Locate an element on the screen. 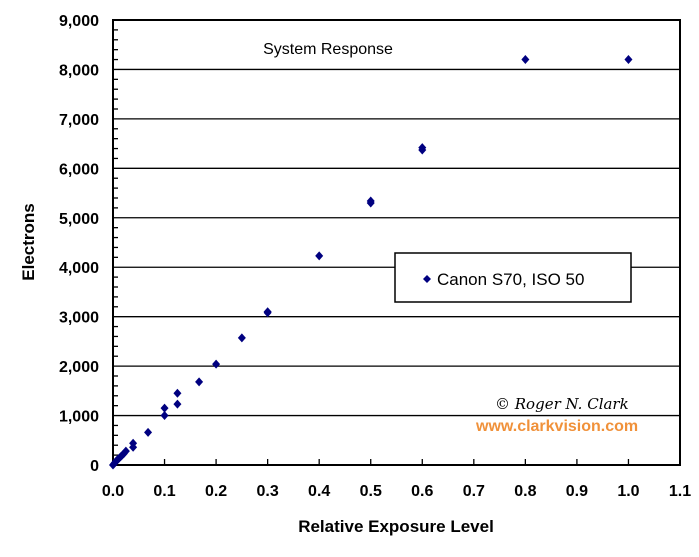 Image resolution: width=699 pixels, height=557 pixels. legend: Canon S70, ISO 50 is located at coordinates (513, 277).